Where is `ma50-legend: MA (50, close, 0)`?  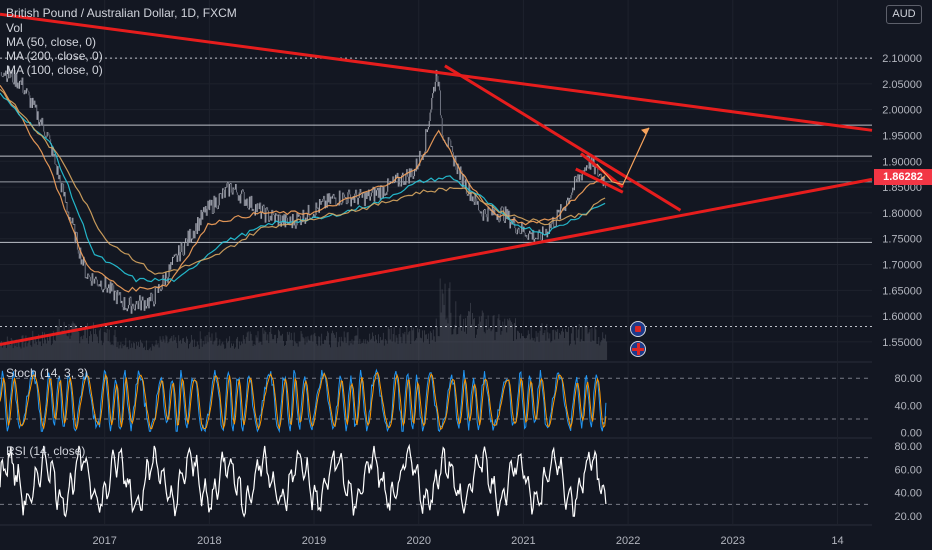
ma50-legend: MA (50, close, 0) is located at coordinates (51, 42).